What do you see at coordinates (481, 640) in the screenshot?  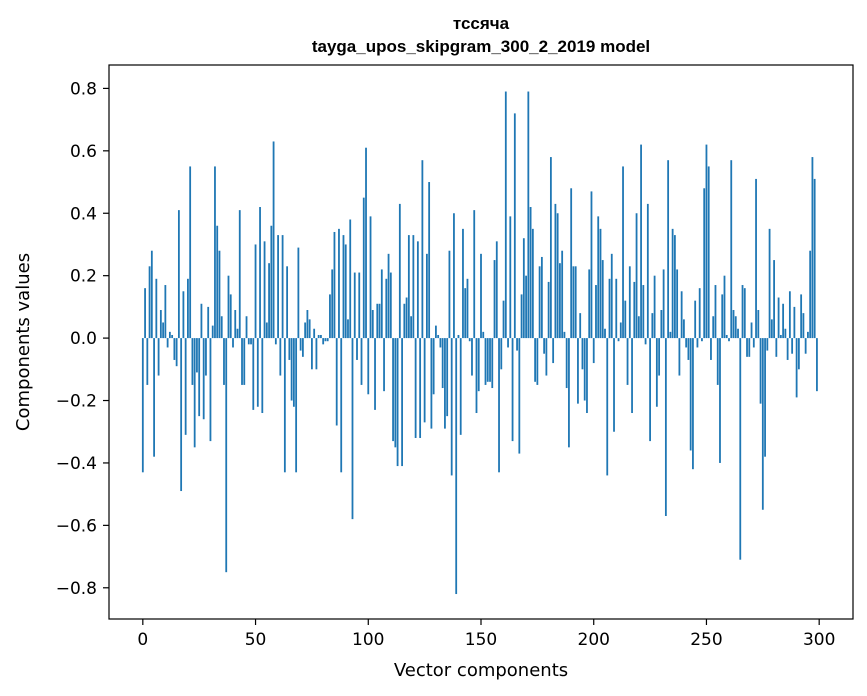 I see `x-tick-label: 150` at bounding box center [481, 640].